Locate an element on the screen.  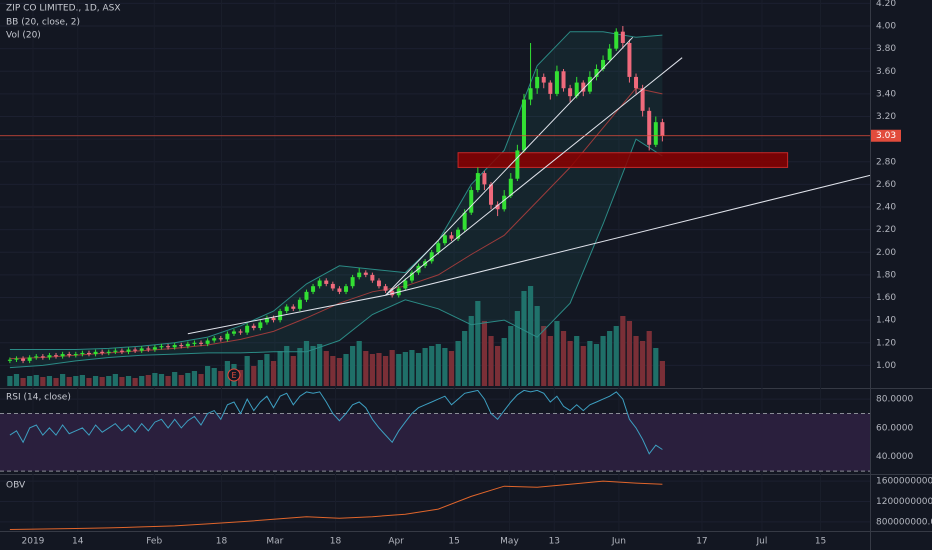
y-tick-label: 2.80 is located at coordinates (886, 162).